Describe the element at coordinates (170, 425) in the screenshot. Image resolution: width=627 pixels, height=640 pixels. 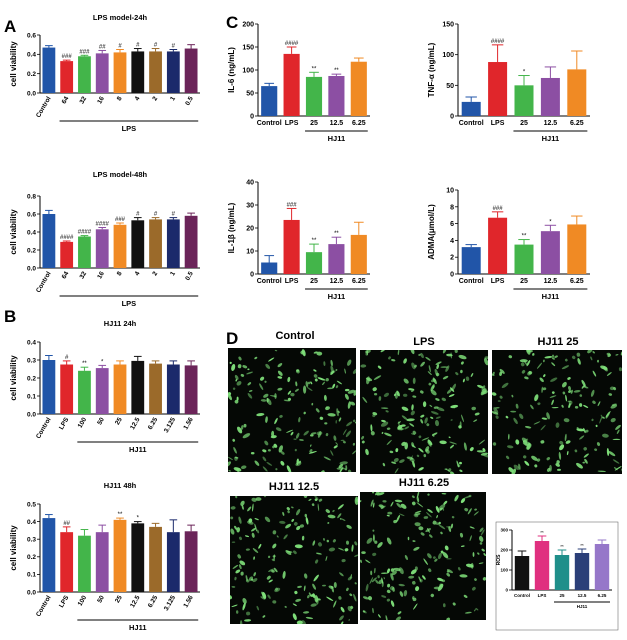
I see `x-tick-label: 3.125` at that location.